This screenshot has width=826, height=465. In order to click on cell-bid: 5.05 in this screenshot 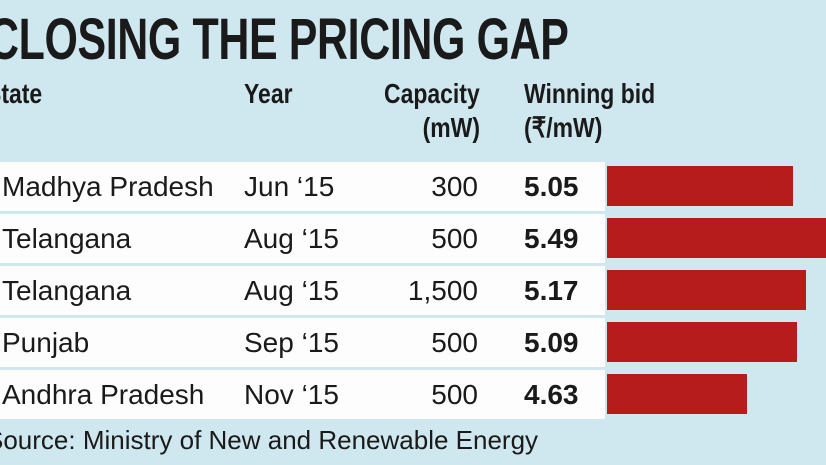, I will do `click(551, 186)`.